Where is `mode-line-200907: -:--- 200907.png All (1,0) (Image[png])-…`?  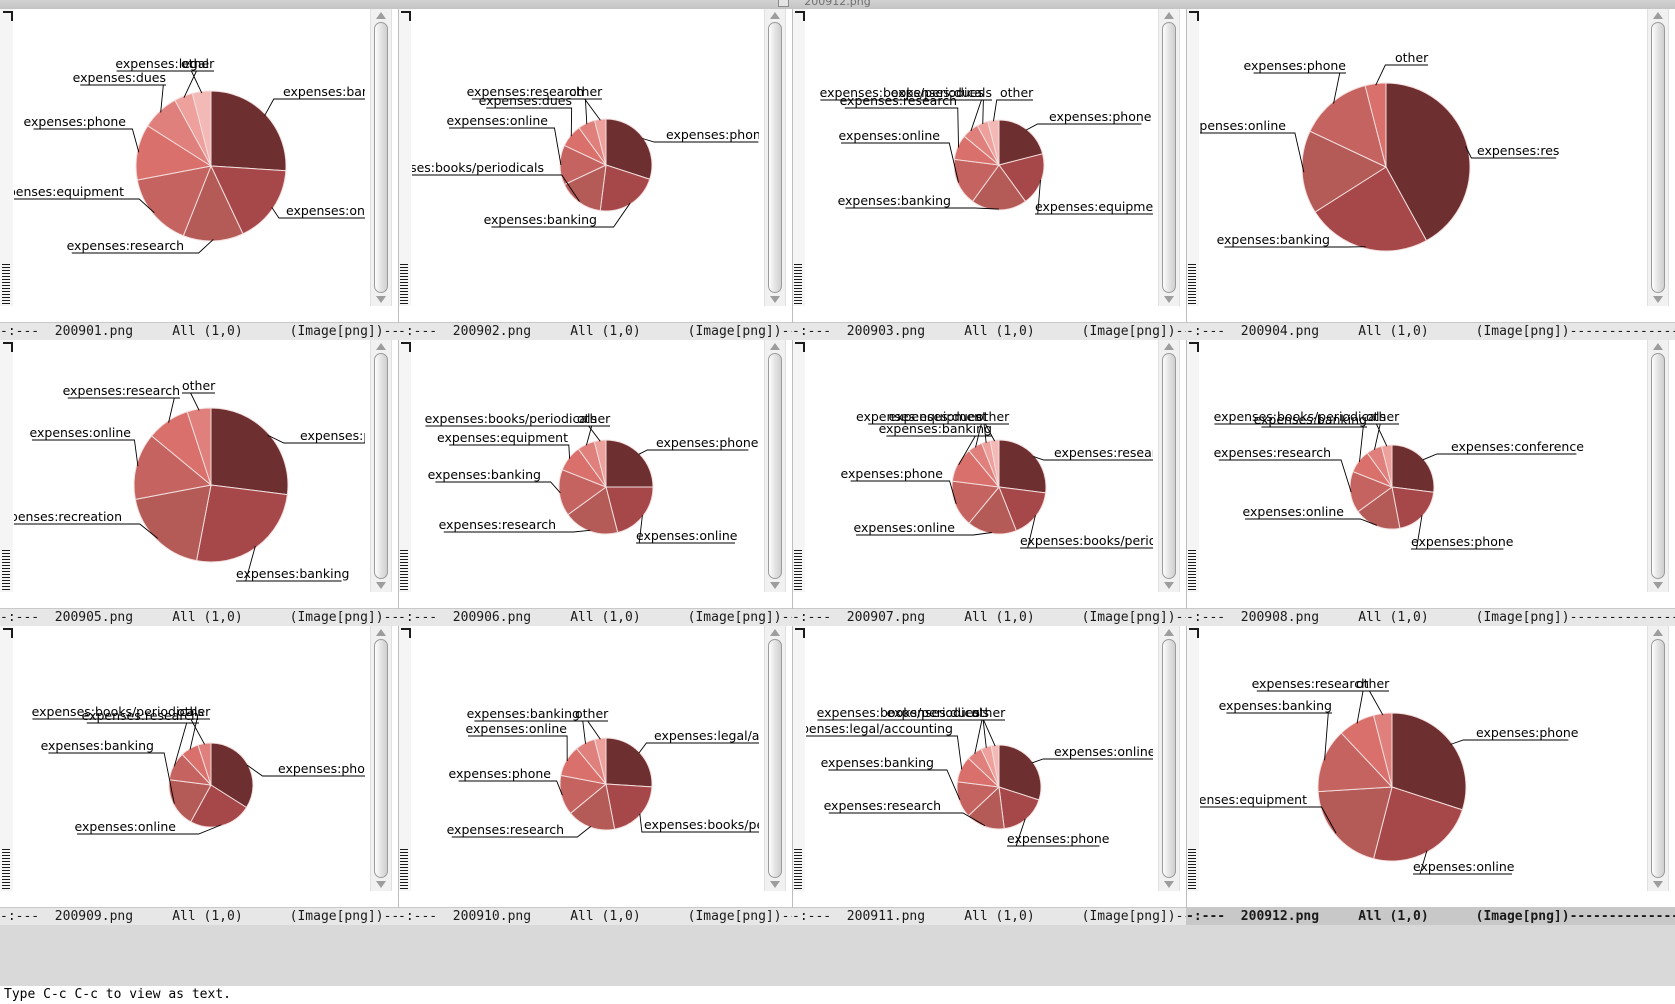 mode-line-200907: -:--- 200907.png All (1,0) (Image[png])-… is located at coordinates (989, 617).